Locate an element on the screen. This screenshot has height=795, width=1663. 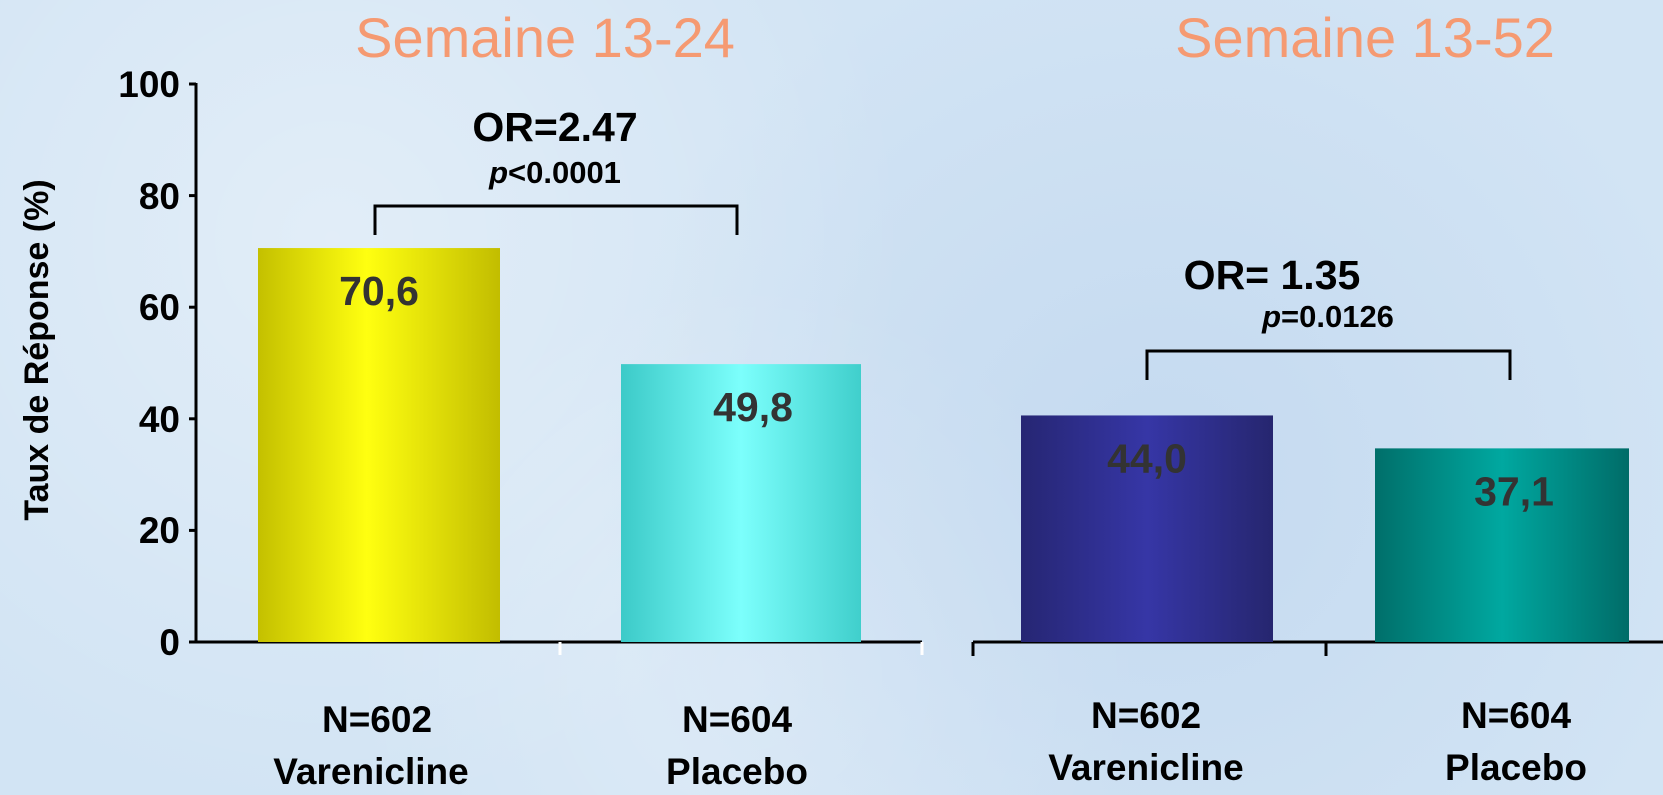
y-tick-label-80: 80 is located at coordinates (159, 196).